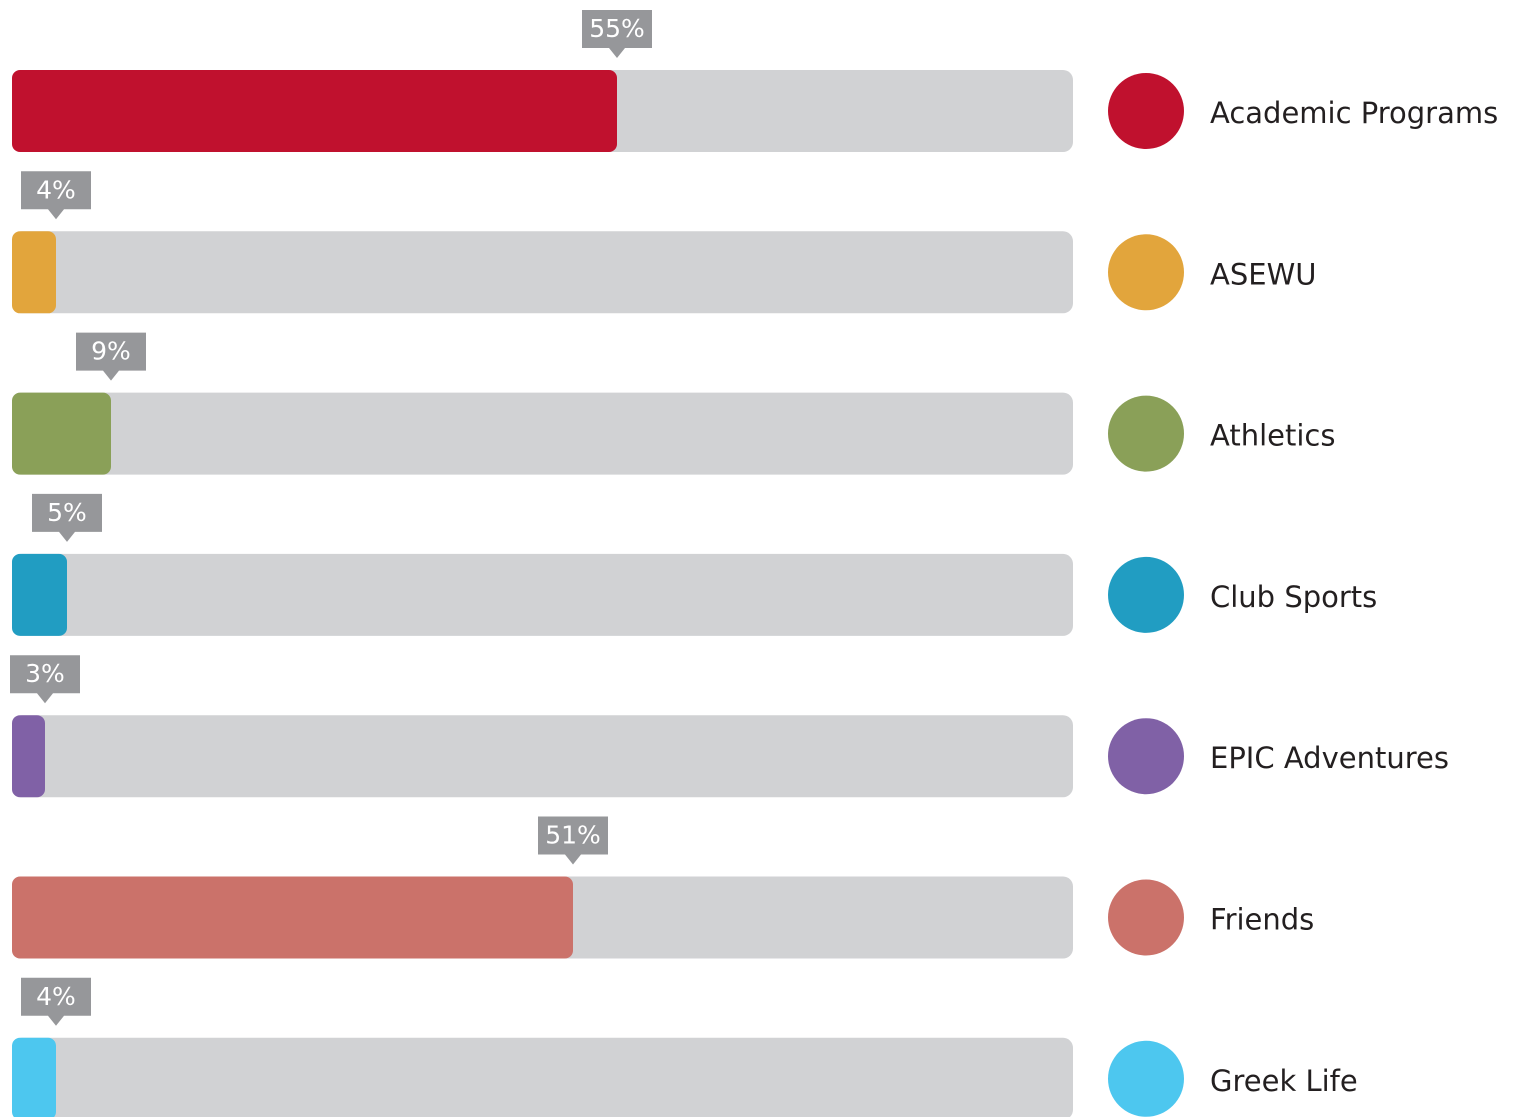  I want to click on value-label: 5%, so click(67, 512).